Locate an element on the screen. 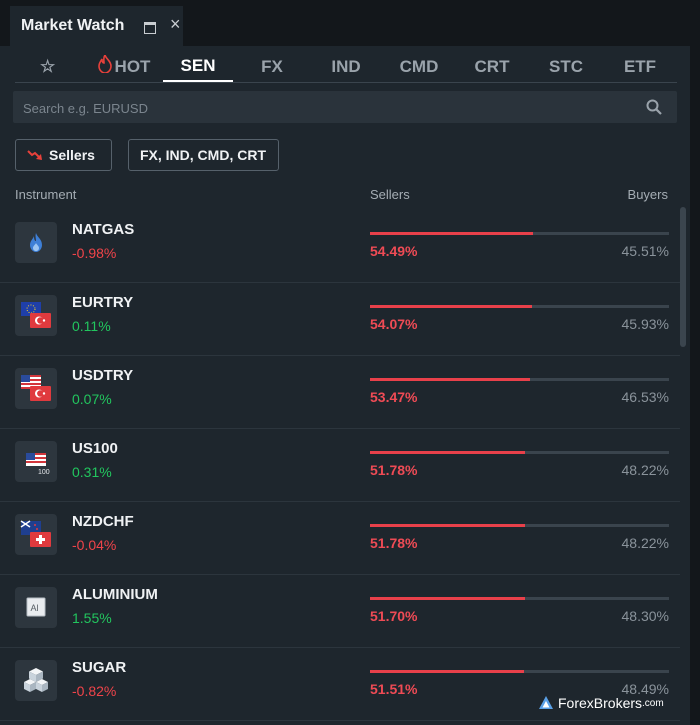 The width and height of the screenshot is (700, 725). tab-label: HOT is located at coordinates (132, 66).